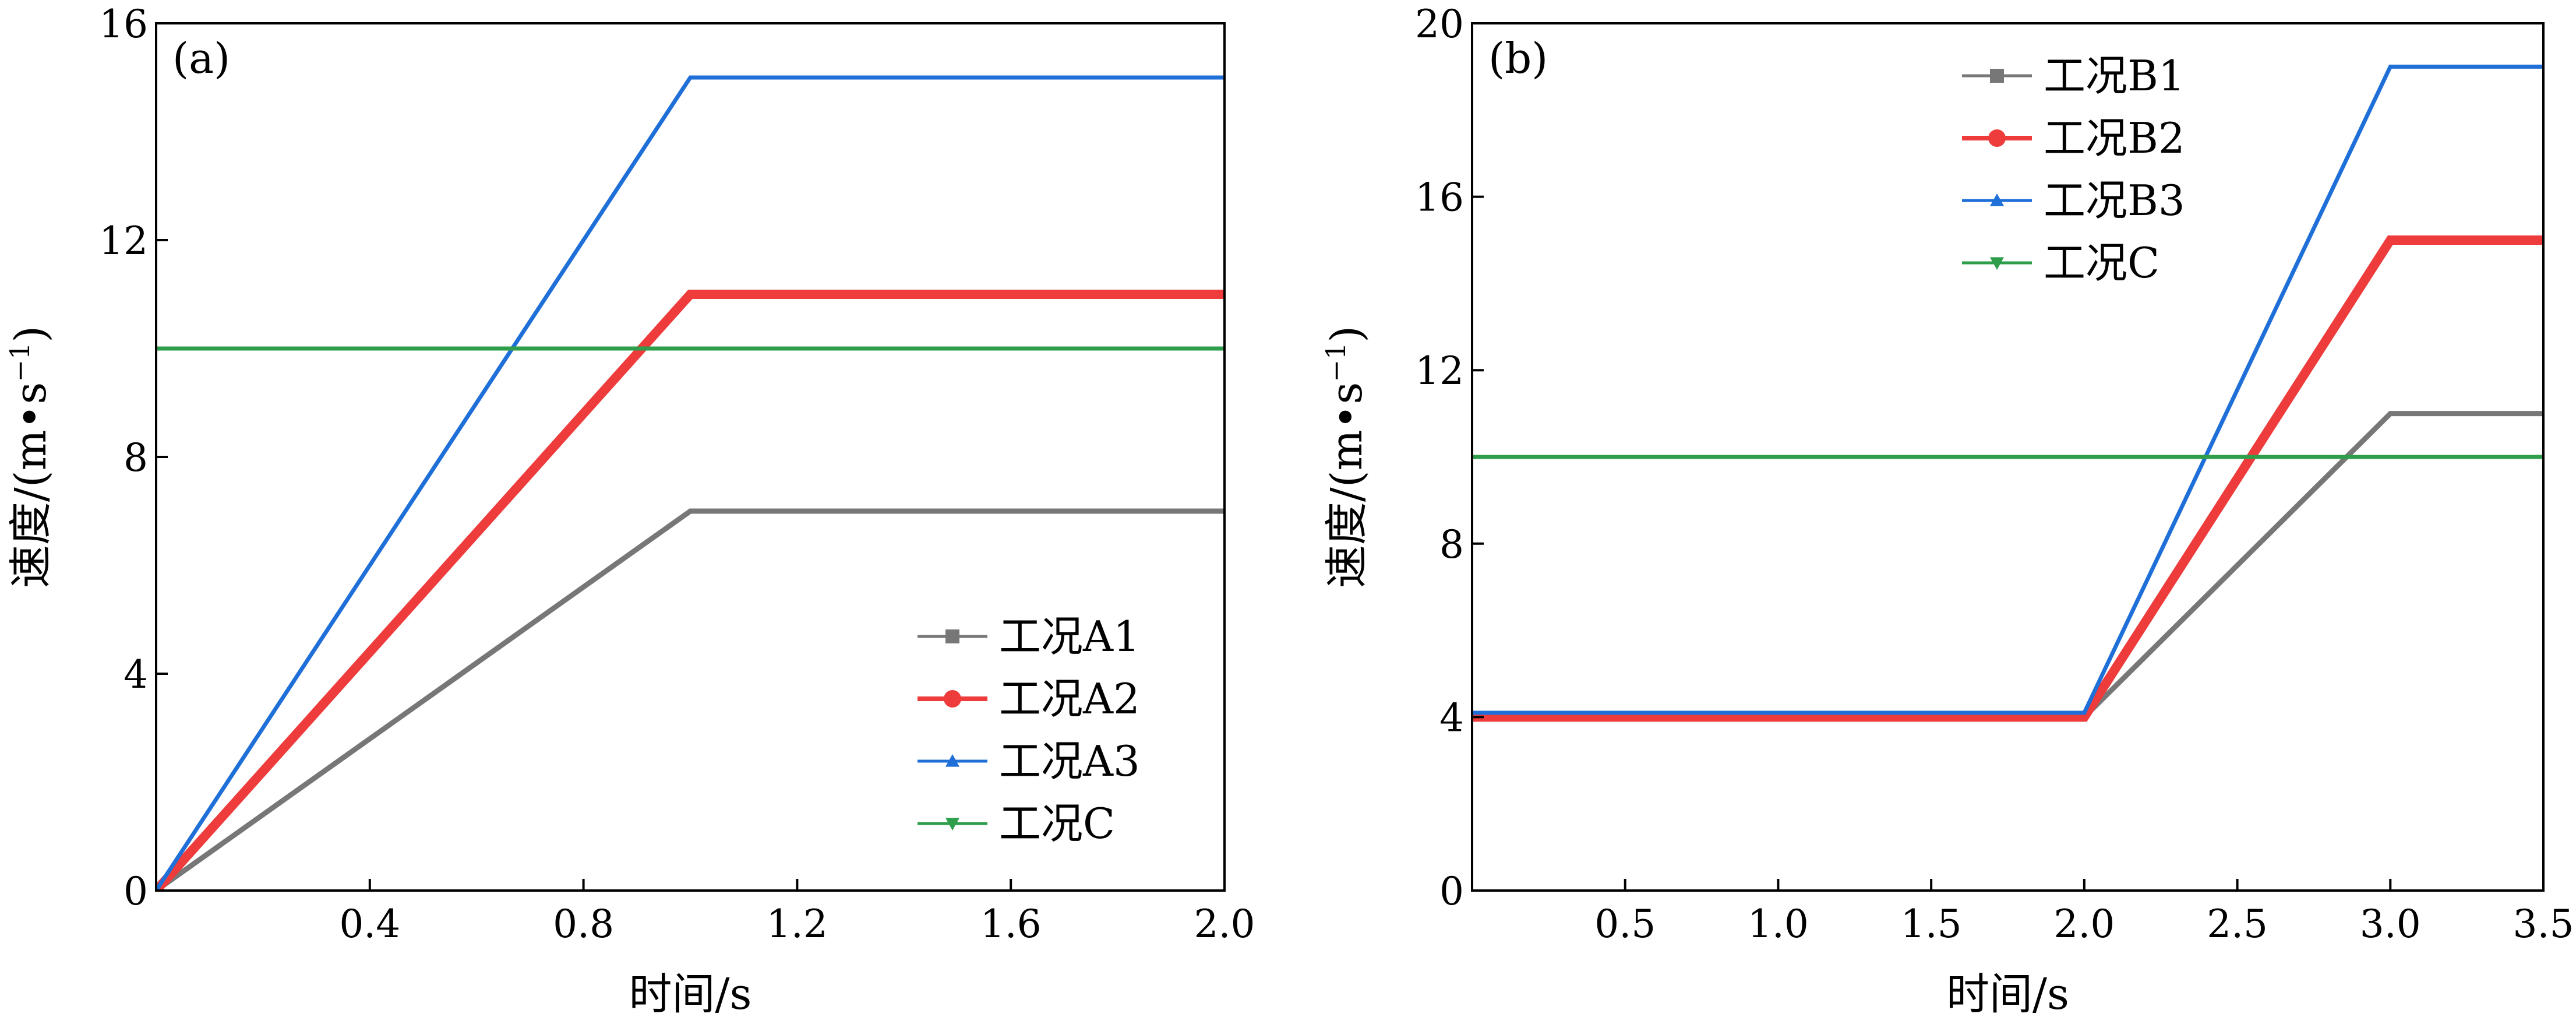  Describe the element at coordinates (1452, 717) in the screenshot. I see `y-tick-label-b-2: 4` at that location.